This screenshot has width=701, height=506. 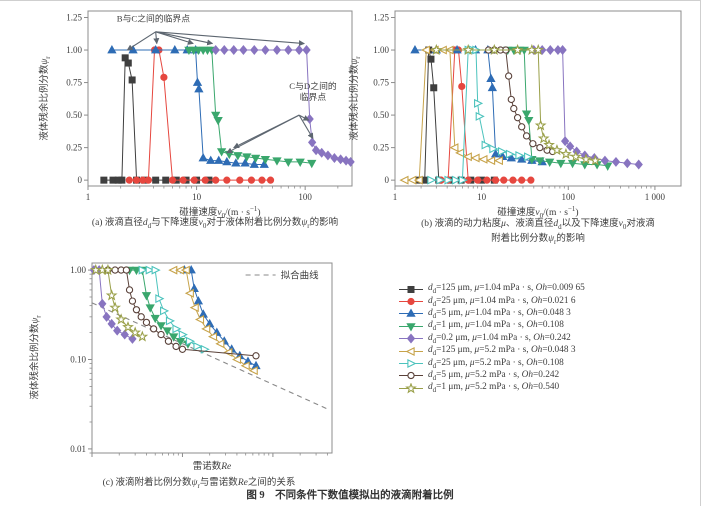 What do you see at coordinates (411, 351) in the screenshot?
I see `tri-left-marker-icon` at bounding box center [411, 351].